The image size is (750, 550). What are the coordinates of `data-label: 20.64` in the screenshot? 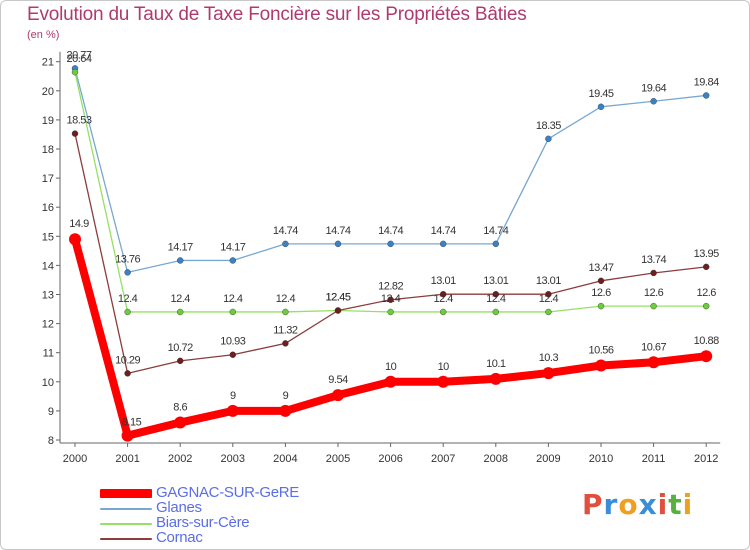 It's located at (78, 59).